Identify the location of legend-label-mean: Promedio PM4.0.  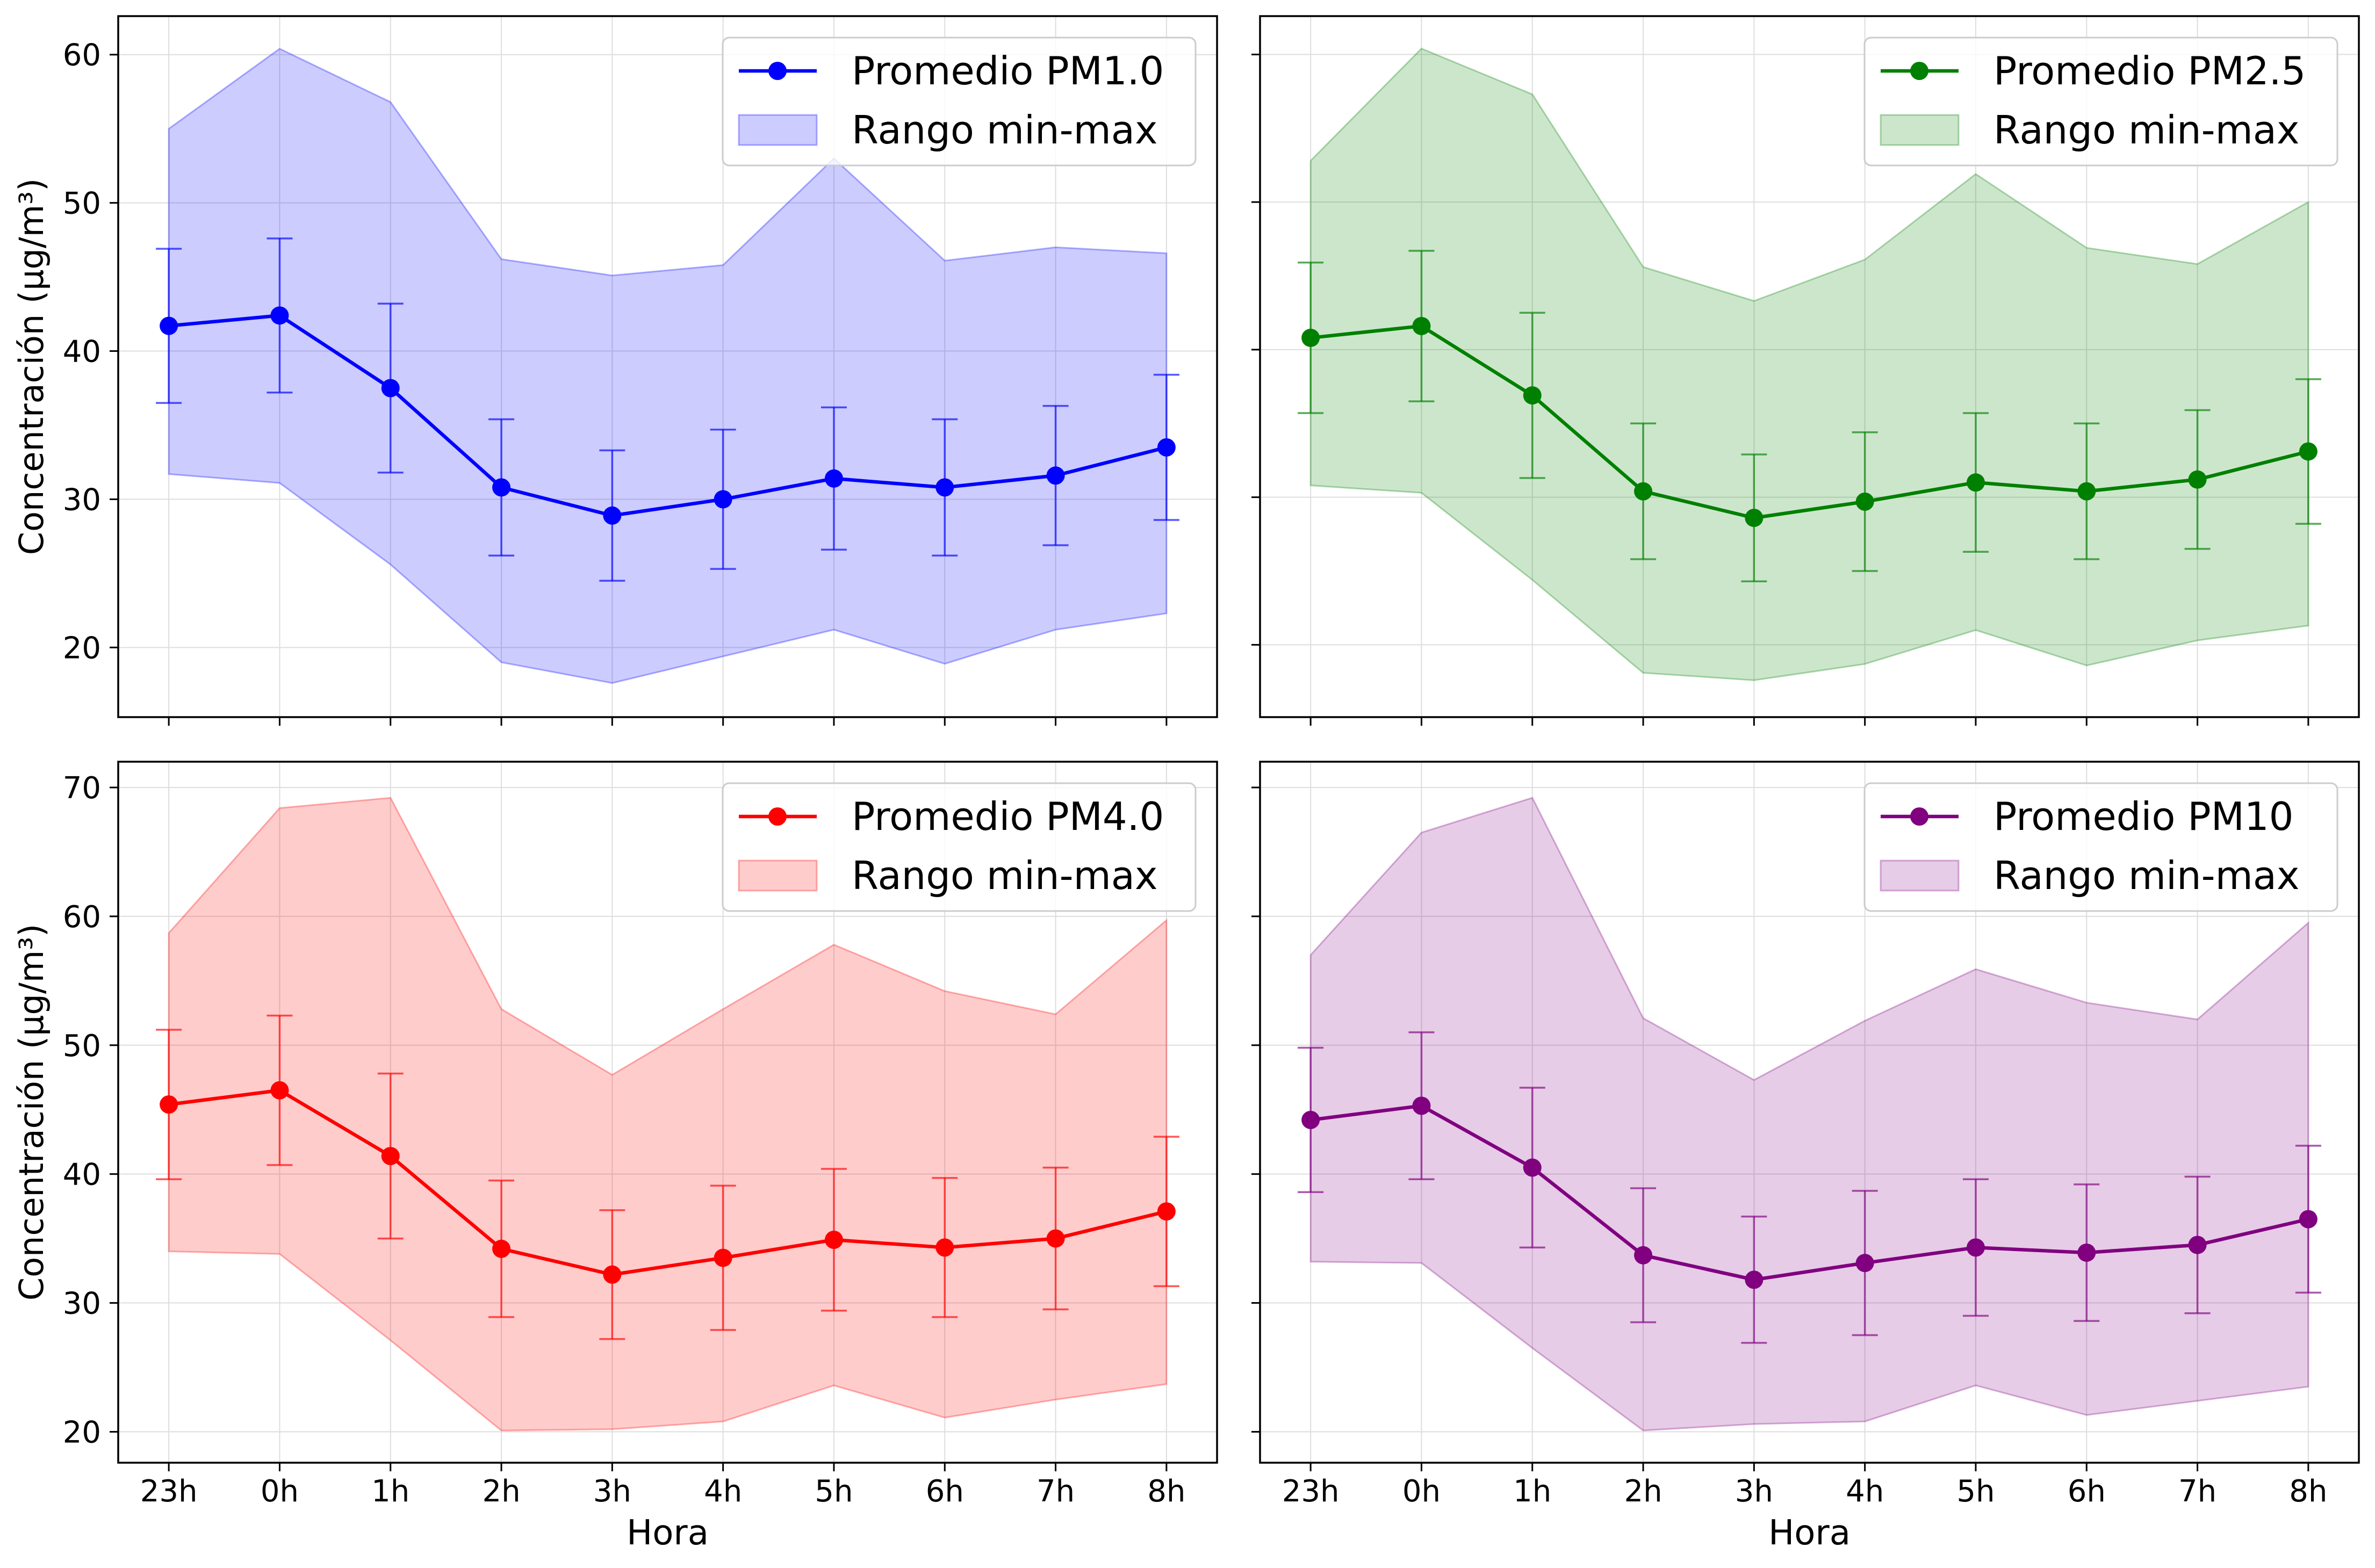
(1008, 816).